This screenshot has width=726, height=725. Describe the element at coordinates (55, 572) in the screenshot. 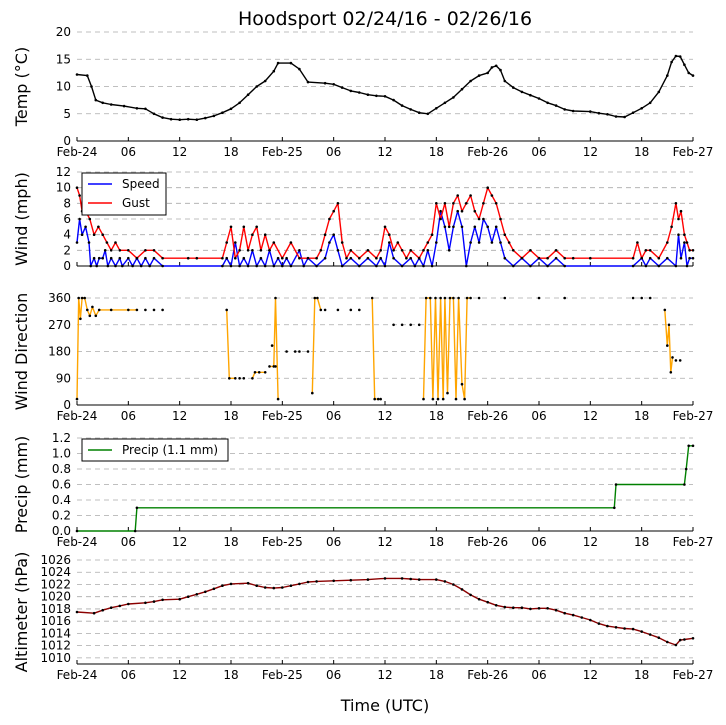

I see `y-tick-label: 1024` at that location.